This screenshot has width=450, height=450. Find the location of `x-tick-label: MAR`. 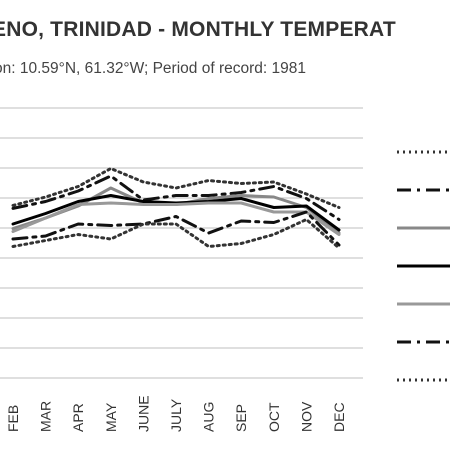

x-tick-label: MAR is located at coordinates (46, 416).